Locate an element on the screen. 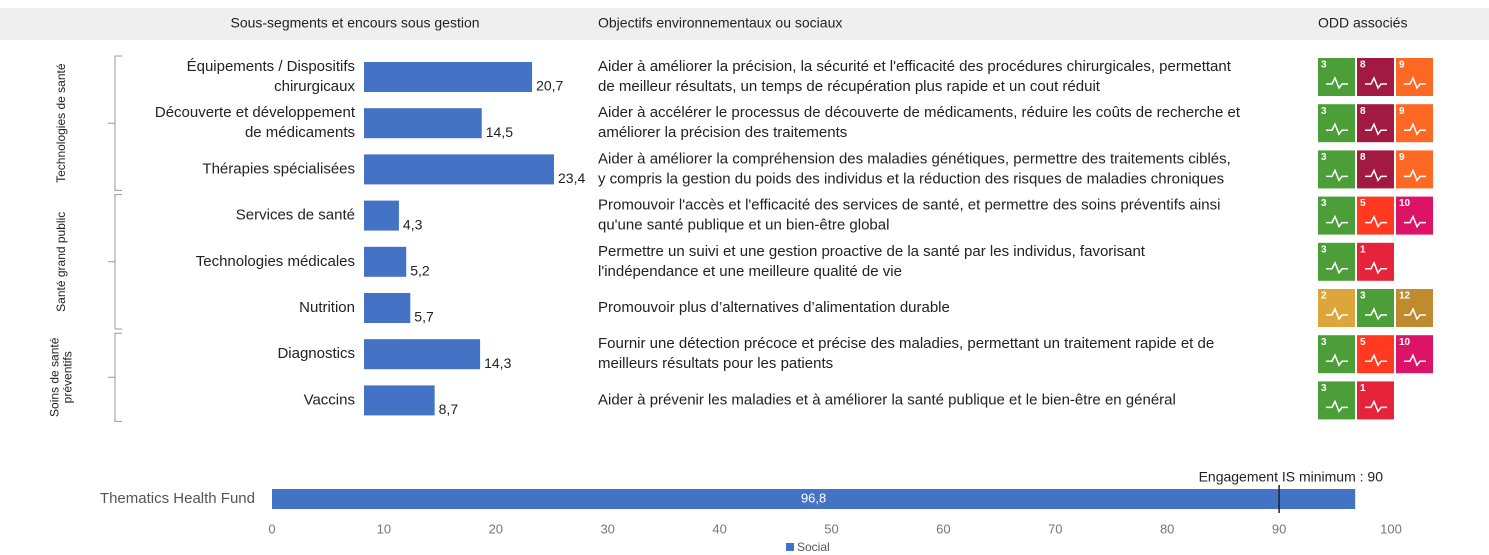 This screenshot has height=555, width=1489. odd-number: 10 is located at coordinates (1405, 342).